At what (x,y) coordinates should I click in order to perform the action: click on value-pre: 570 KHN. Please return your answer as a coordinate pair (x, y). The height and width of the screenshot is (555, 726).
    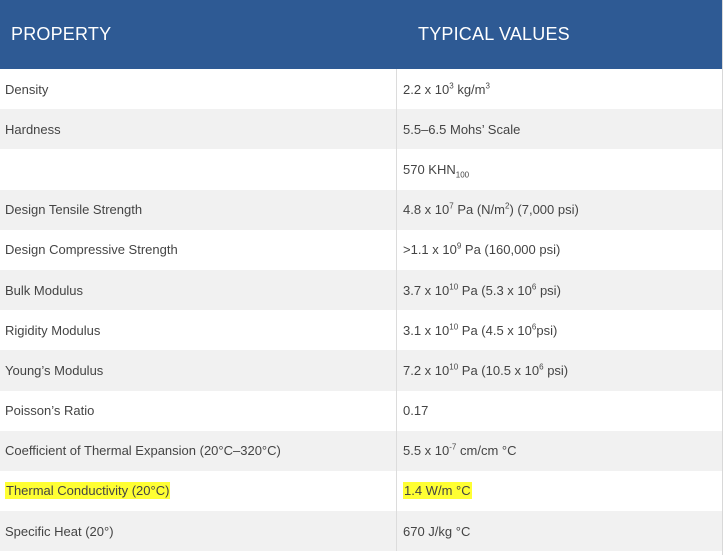
    Looking at the image, I should click on (429, 169).